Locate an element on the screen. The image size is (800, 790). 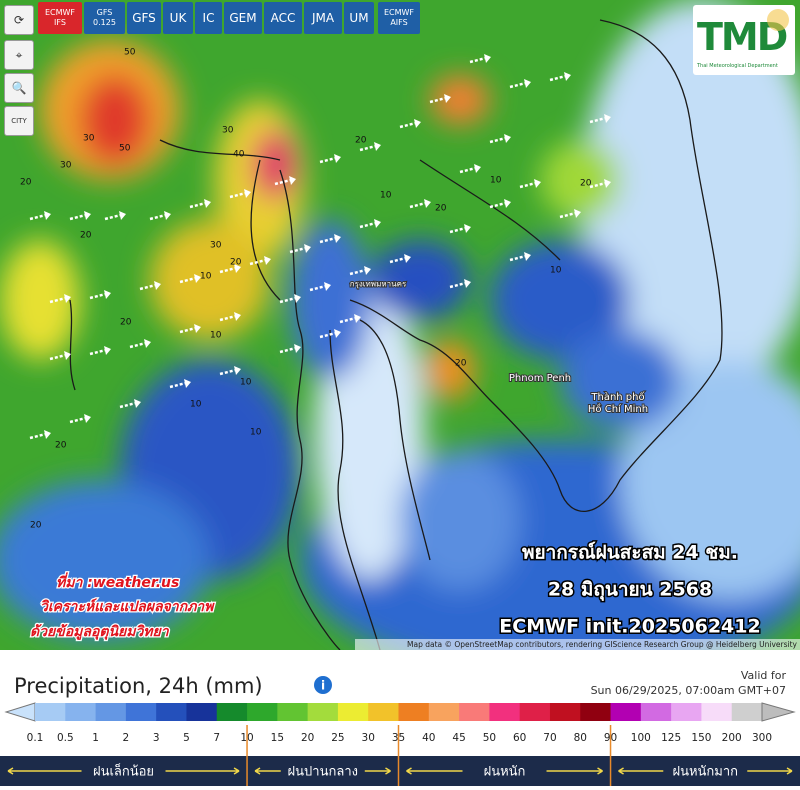
model-tab: ECMWF AIFS is located at coordinates (399, 18).